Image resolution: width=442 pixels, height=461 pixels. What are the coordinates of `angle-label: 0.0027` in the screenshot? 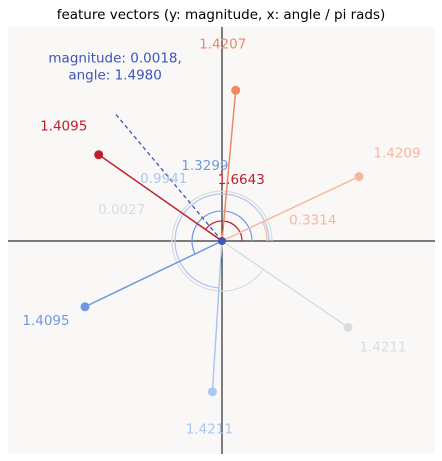 It's located at (121, 210).